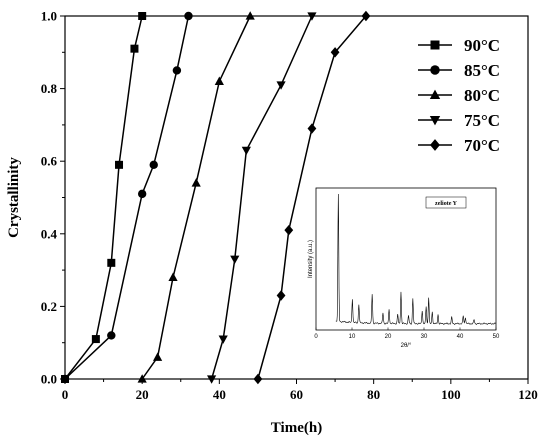 The height and width of the screenshot is (442, 550). I want to click on legend-label: 80°C, so click(482, 95).